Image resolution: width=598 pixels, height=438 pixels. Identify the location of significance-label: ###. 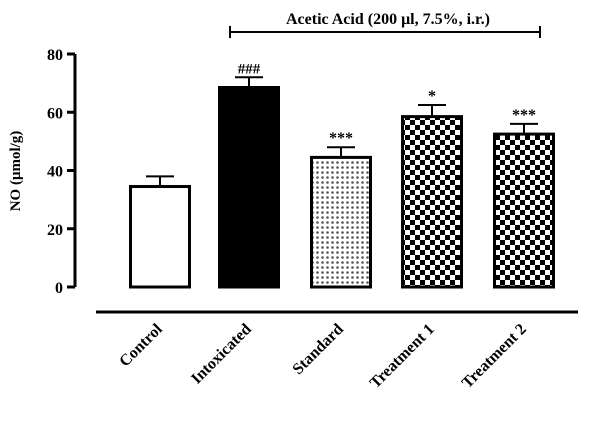
(249, 69).